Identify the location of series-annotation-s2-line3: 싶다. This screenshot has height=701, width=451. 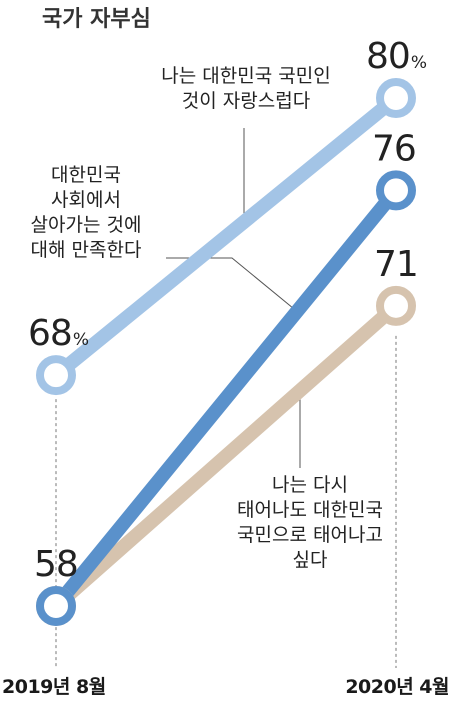
(310, 560).